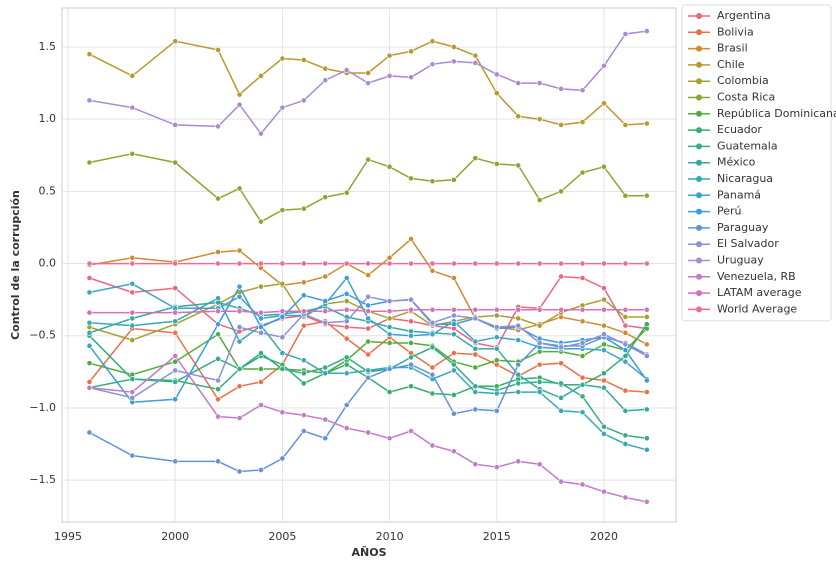 The width and height of the screenshot is (836, 566). Describe the element at coordinates (739, 194) in the screenshot. I see `legend-label: Panamá` at that location.